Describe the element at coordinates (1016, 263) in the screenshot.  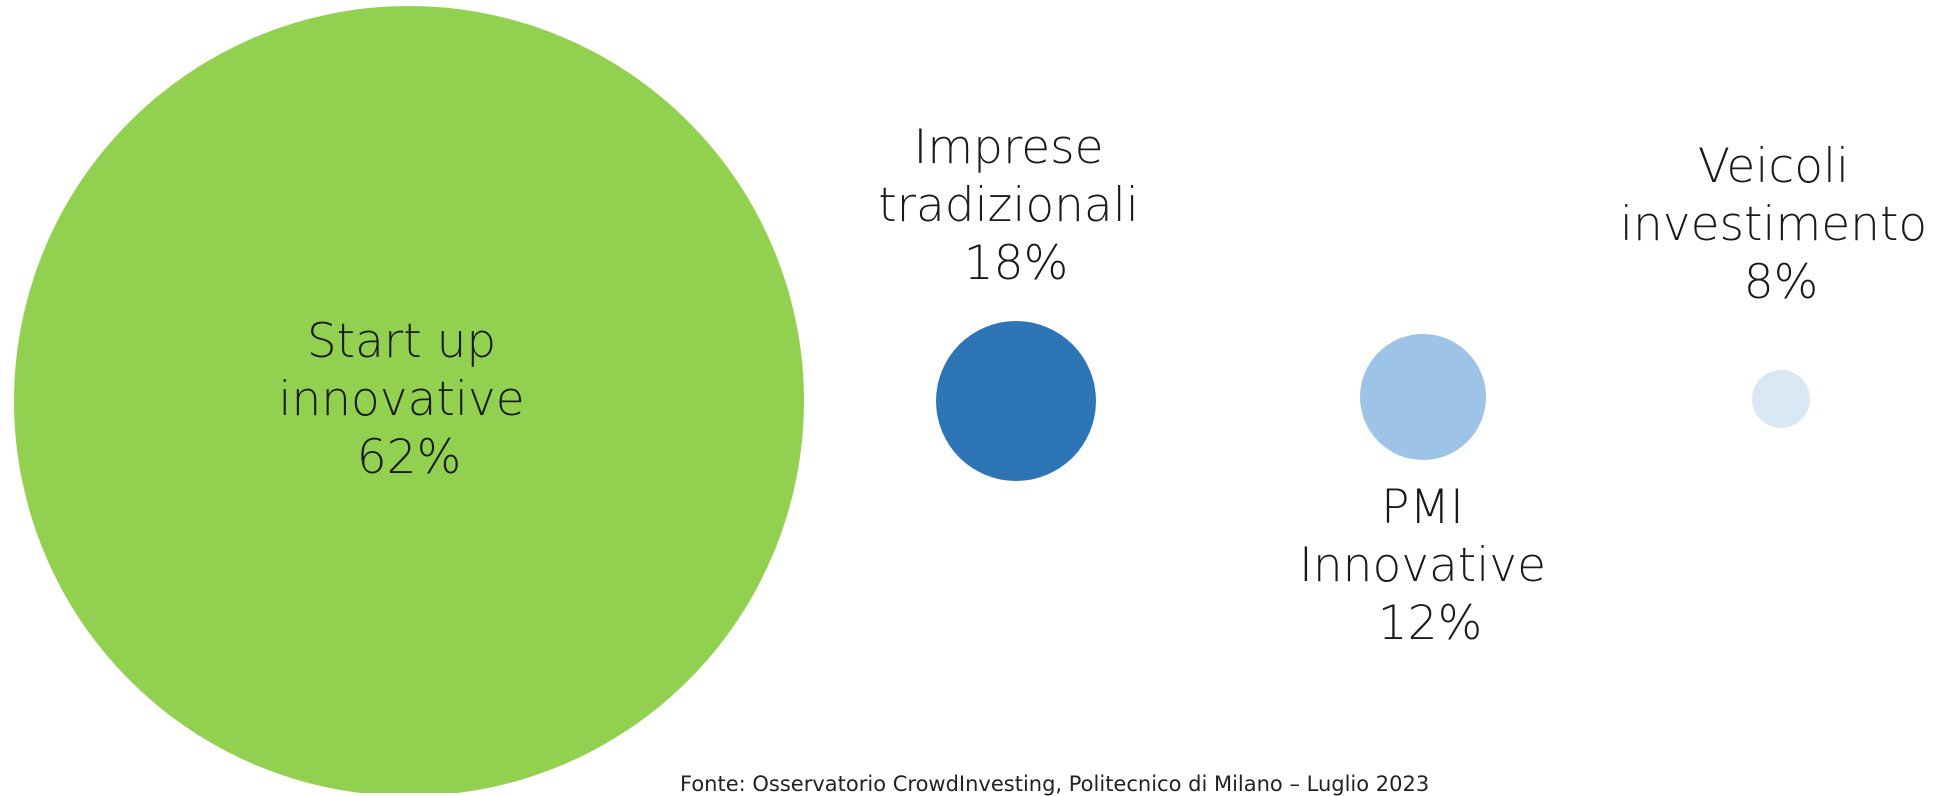
I see `label-value: 18%` at that location.